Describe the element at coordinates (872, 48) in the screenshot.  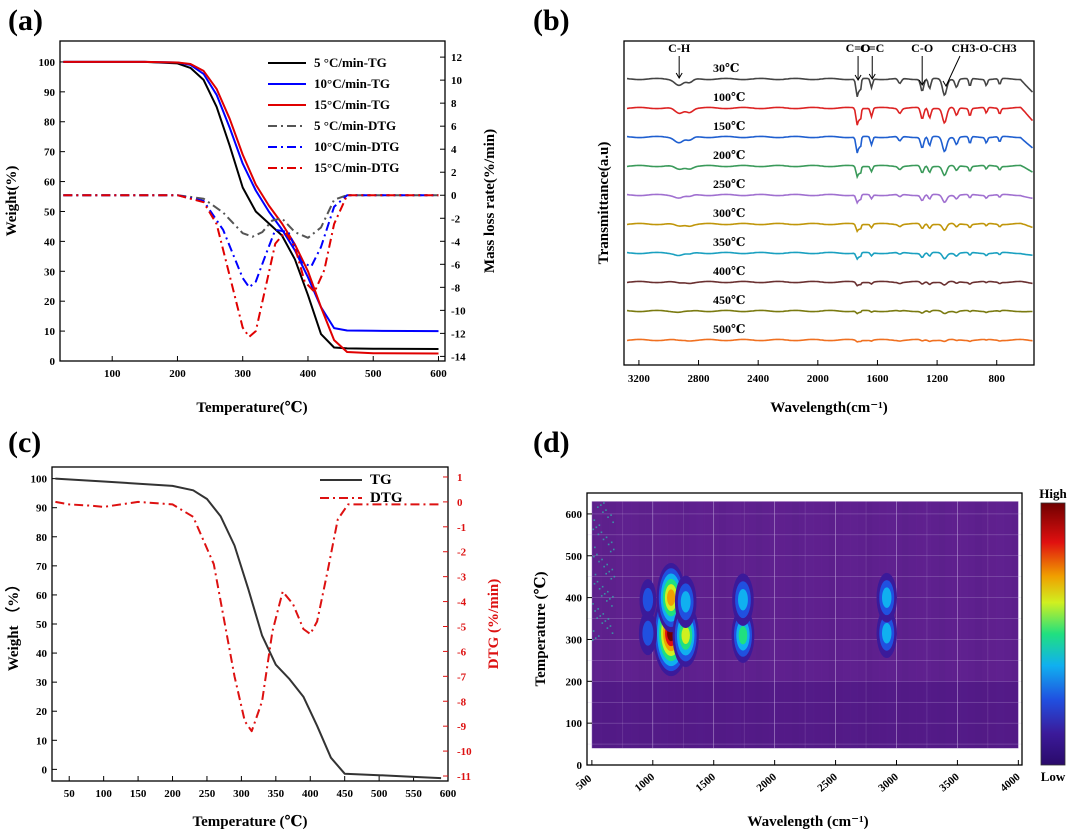
I see `peak-annotation: C=C` at that location.